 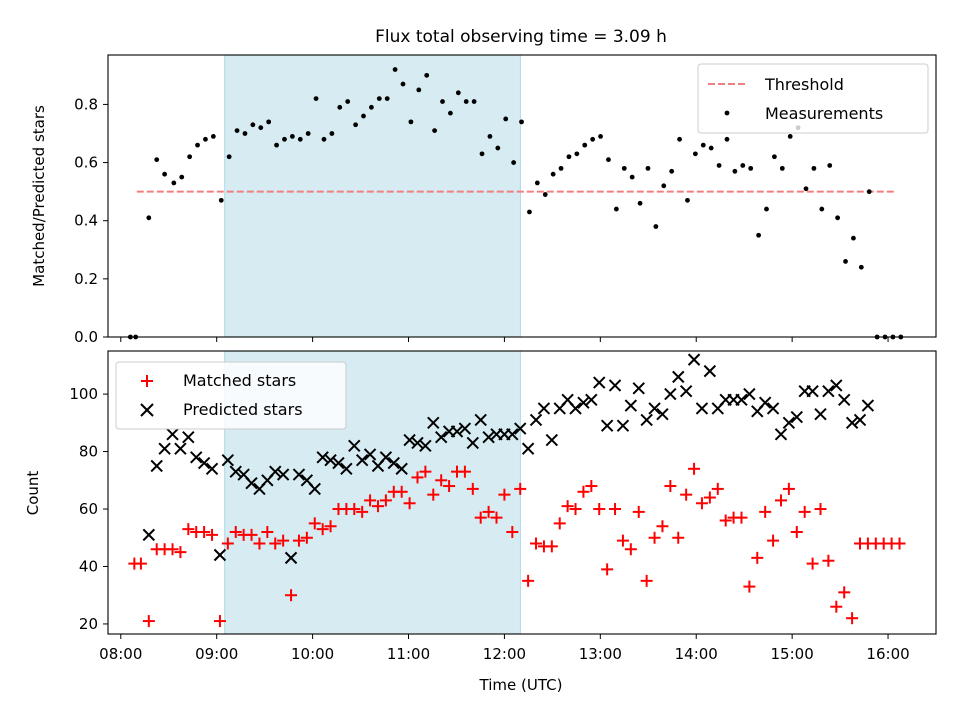 What do you see at coordinates (33, 493) in the screenshot?
I see `bottom-y-axis-label: Count` at bounding box center [33, 493].